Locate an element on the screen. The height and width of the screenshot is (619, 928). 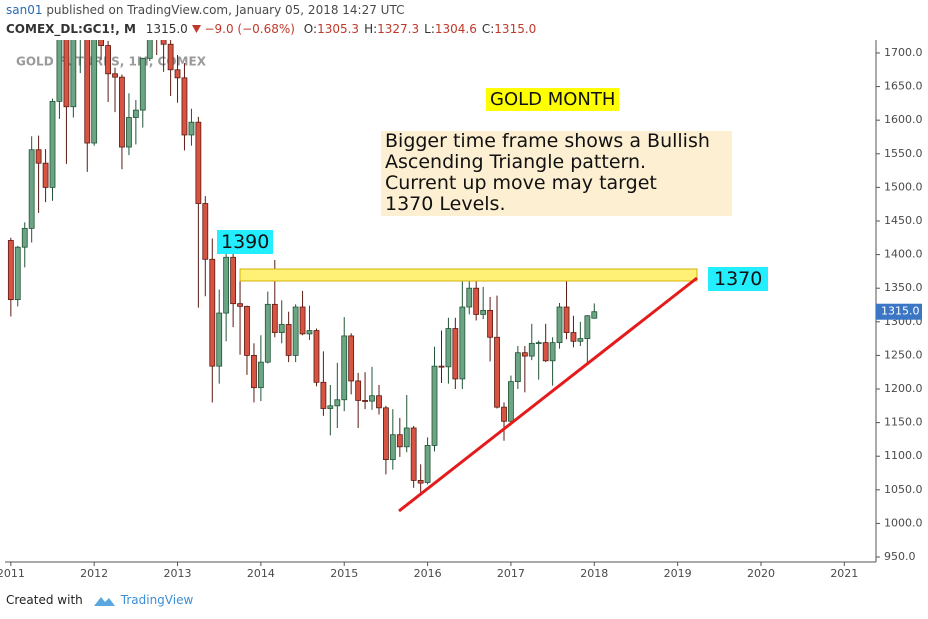
x-tick-label: 2018 is located at coordinates (594, 573).